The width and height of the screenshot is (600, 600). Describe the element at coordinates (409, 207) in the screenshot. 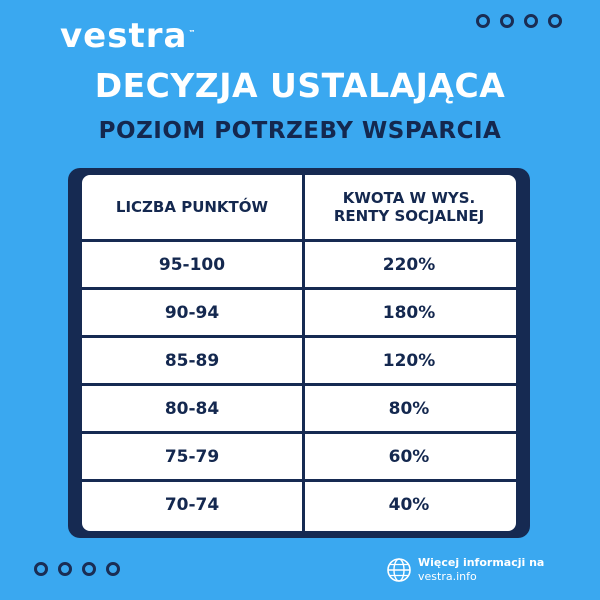

I see `column-header-amount: KWOTA W WYS. RENTY SOCJALNEJ` at that location.